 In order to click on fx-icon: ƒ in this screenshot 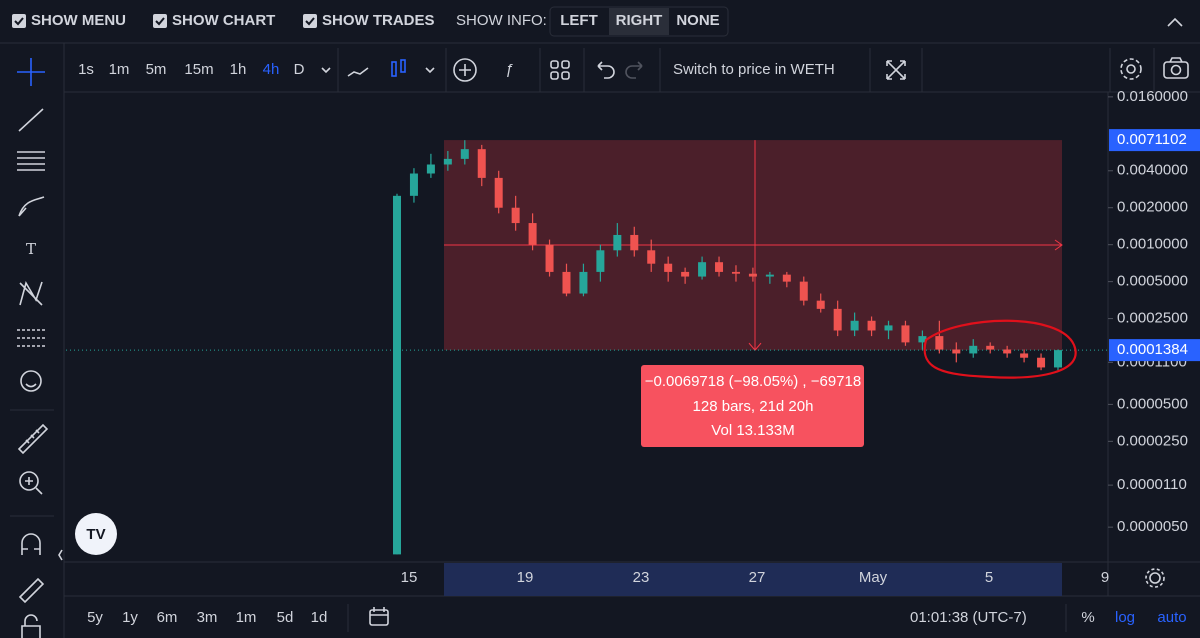, I will do `click(509, 69)`.